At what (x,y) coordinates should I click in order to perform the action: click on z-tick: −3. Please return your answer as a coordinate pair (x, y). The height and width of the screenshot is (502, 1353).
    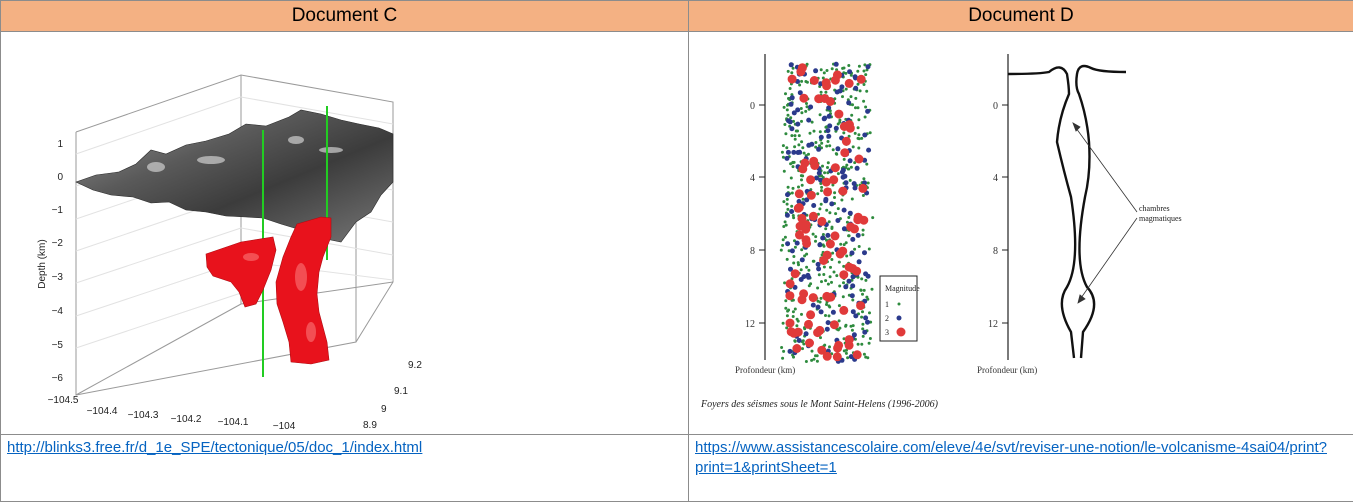
    Looking at the image, I should click on (58, 277).